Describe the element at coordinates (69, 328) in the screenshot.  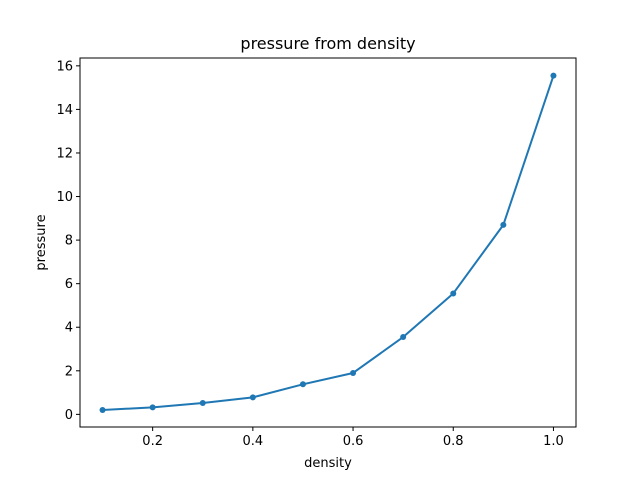
I see `y-tick-label: 4` at that location.